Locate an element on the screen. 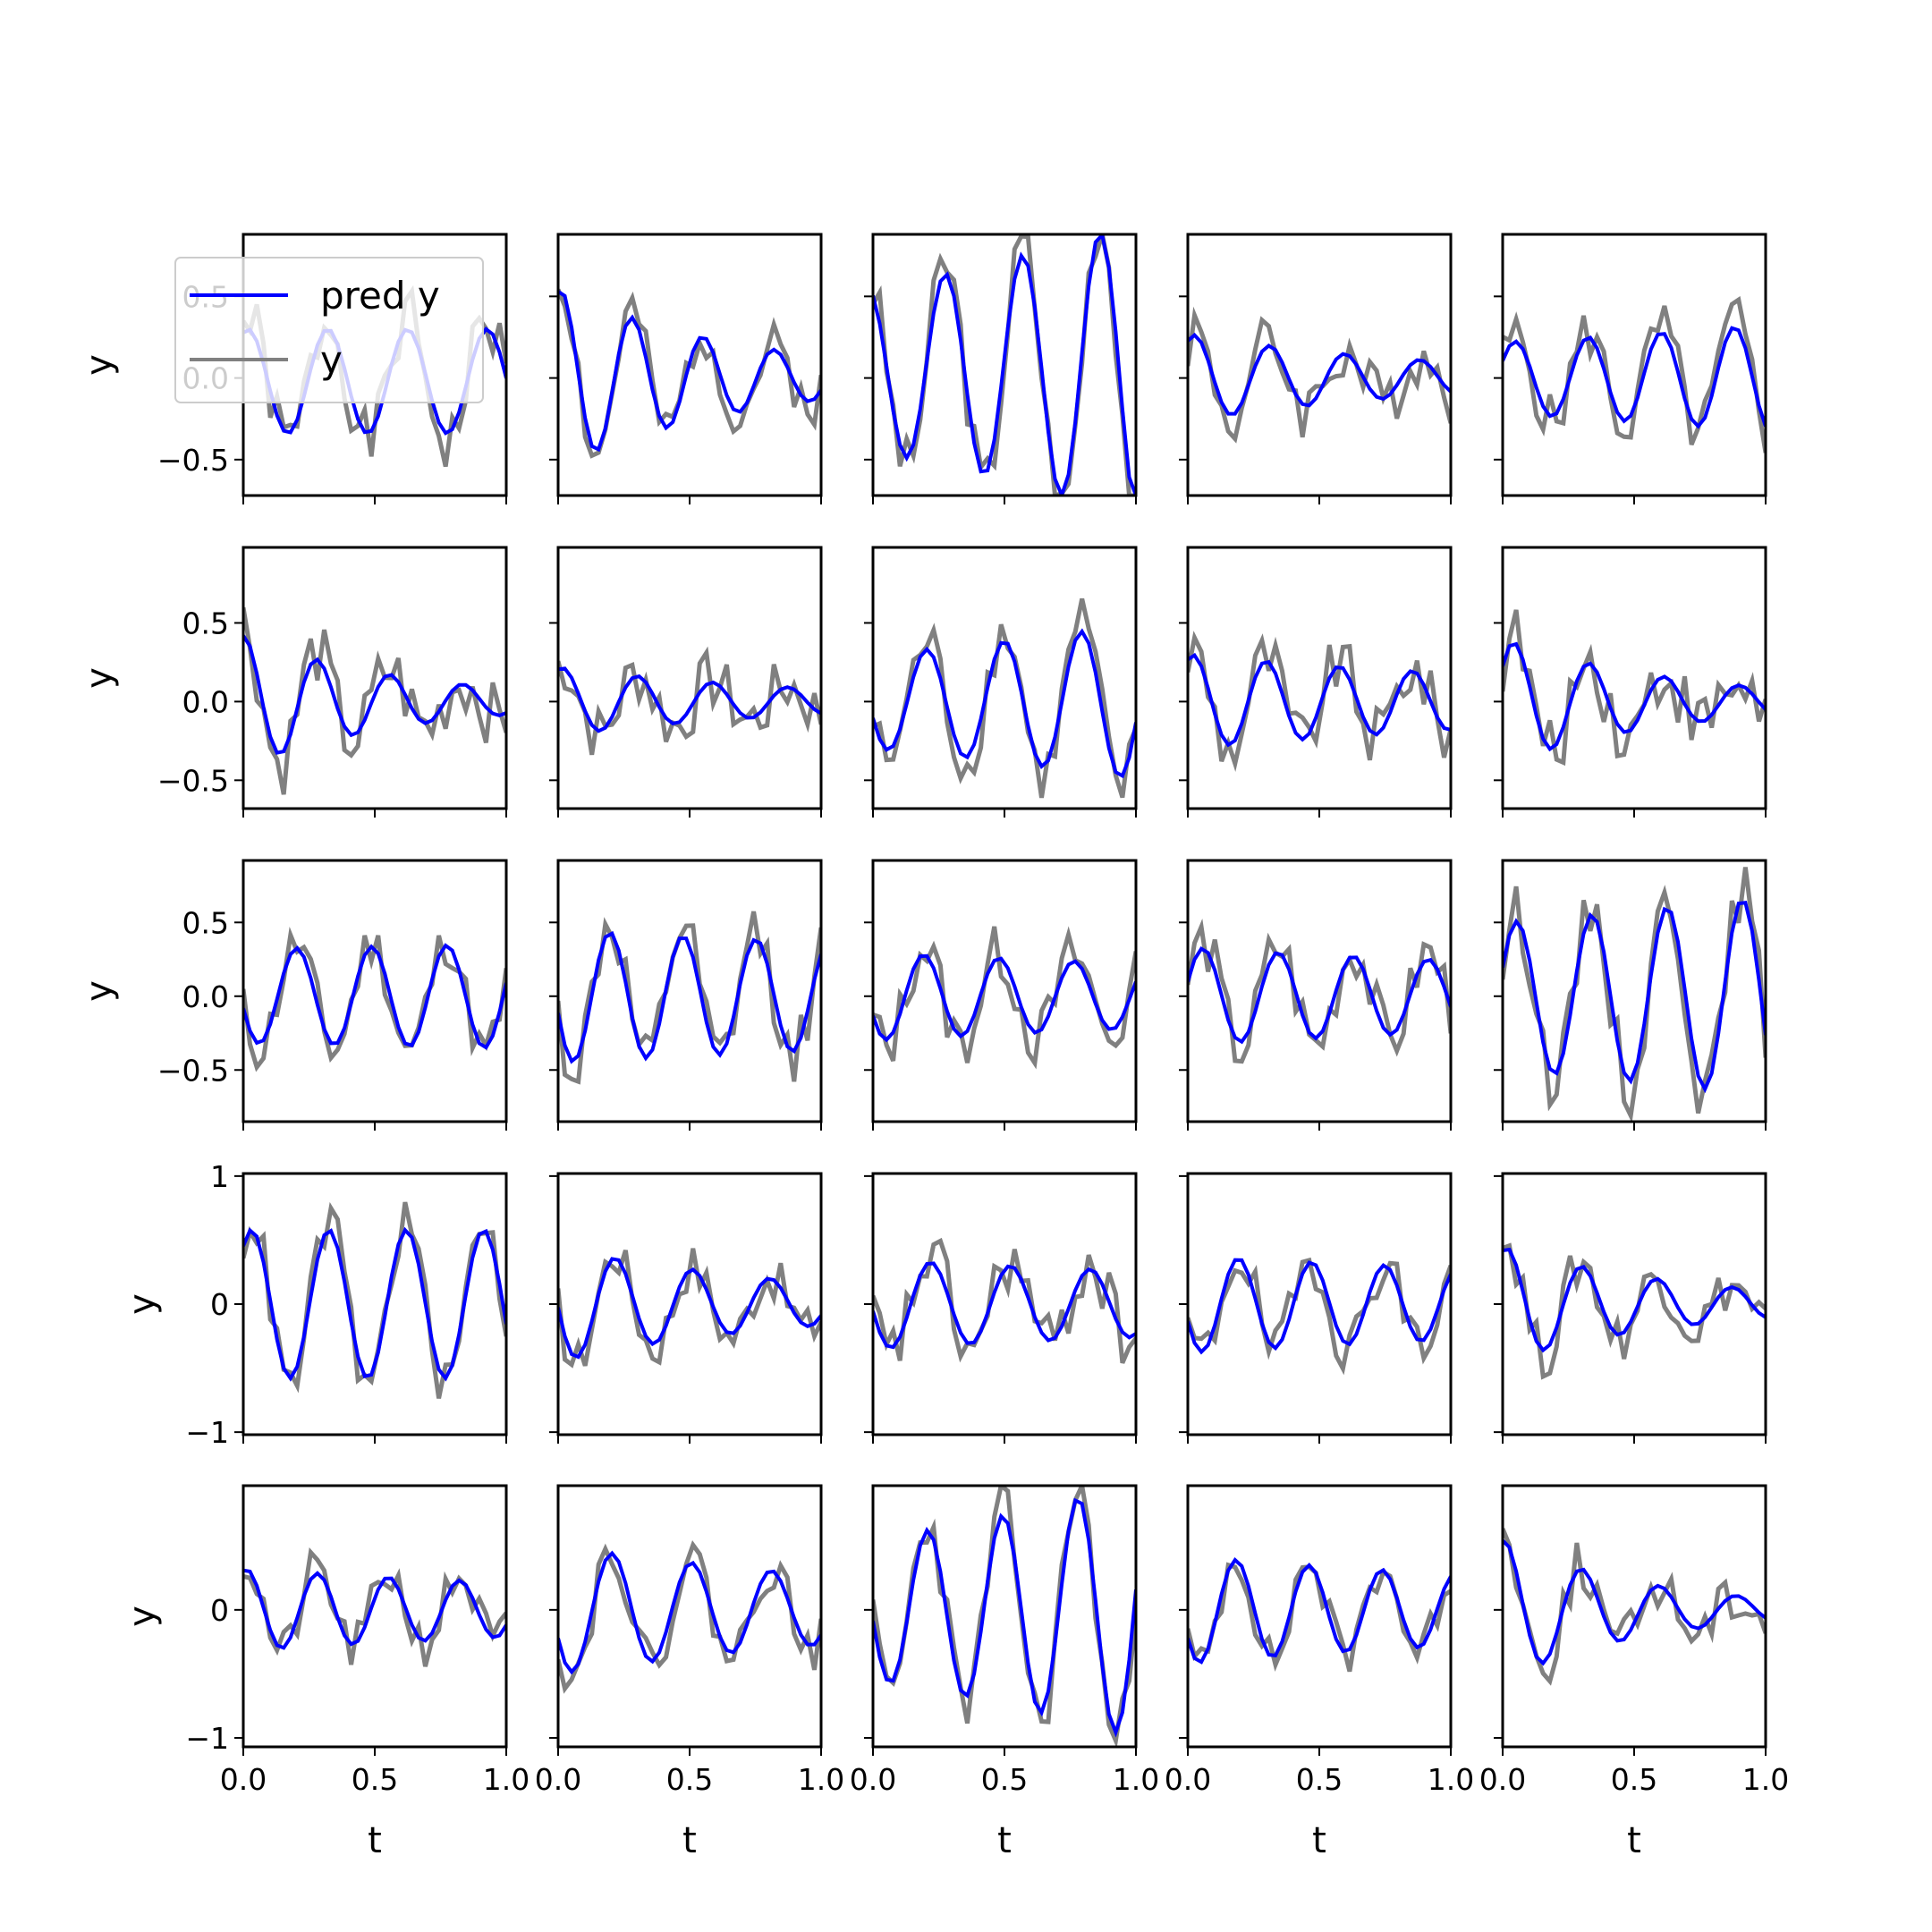  subplot-r5-c2: 0.0 0.5 1.0 t is located at coordinates (689, 1672).